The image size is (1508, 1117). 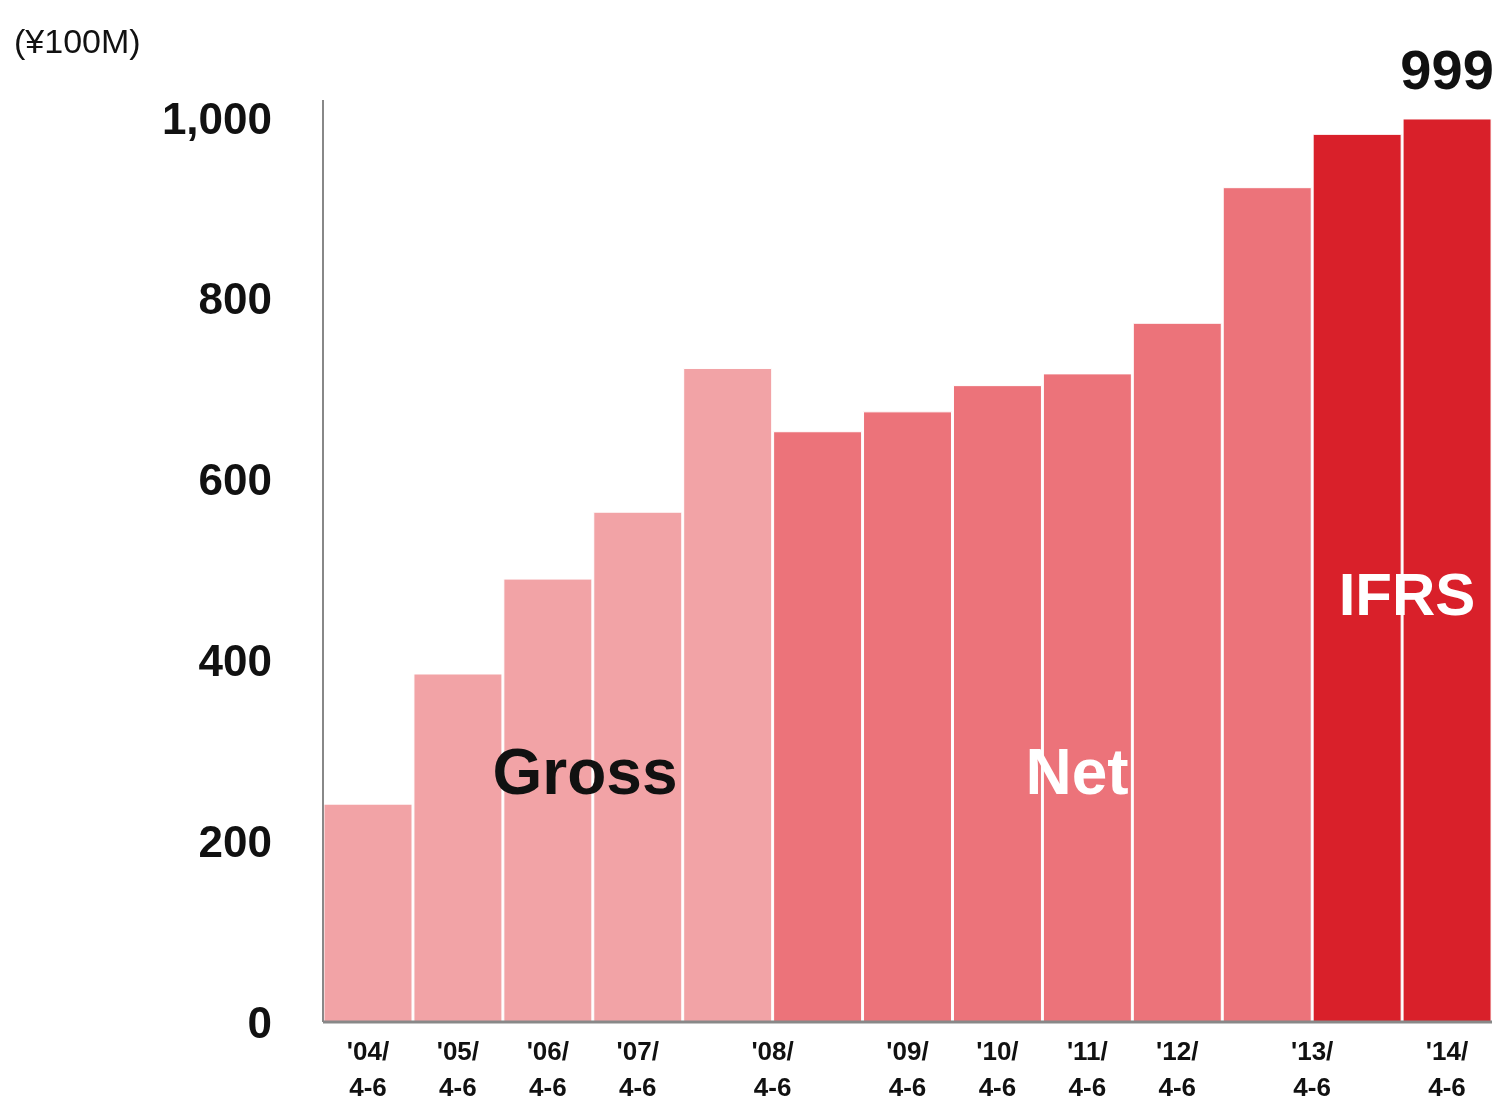 What do you see at coordinates (585, 772) in the screenshot?
I see `annotation: Gross` at bounding box center [585, 772].